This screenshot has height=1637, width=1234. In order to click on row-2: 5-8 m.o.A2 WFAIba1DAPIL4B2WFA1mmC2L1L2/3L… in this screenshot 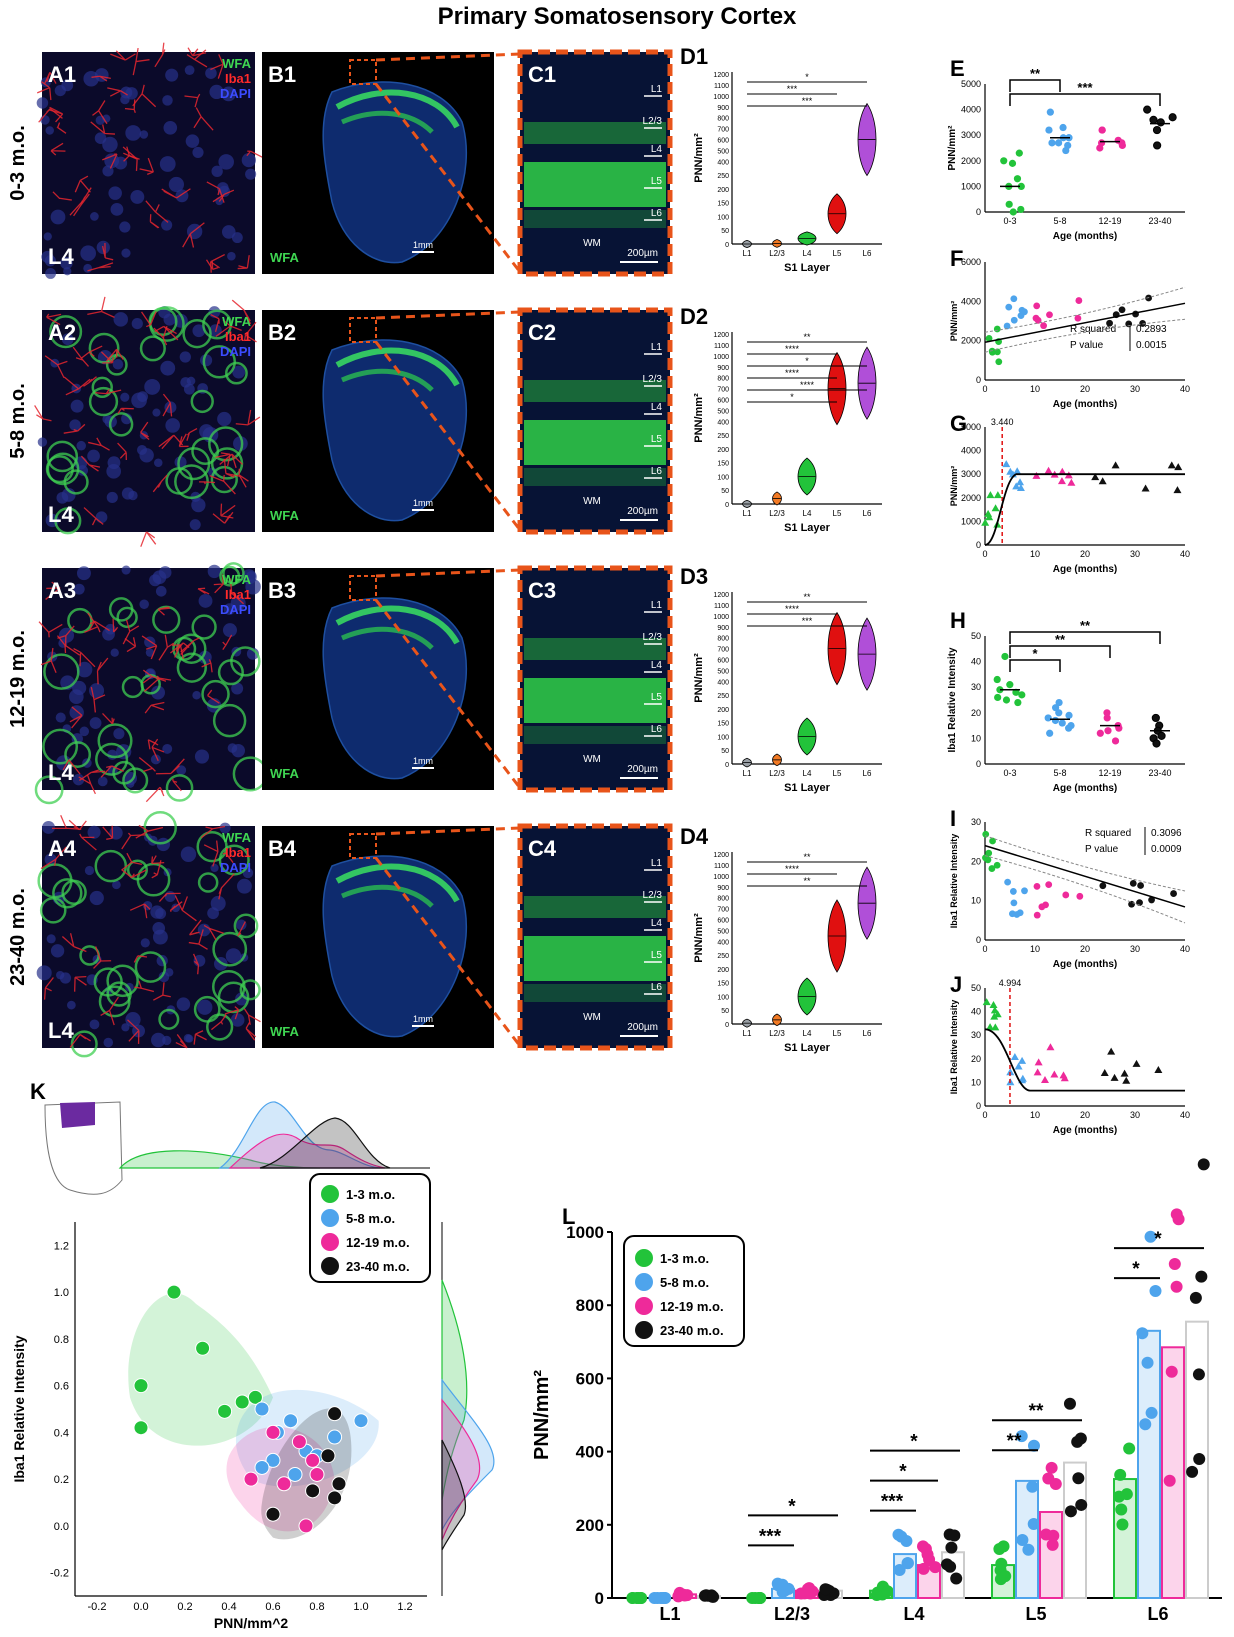, I will do `click(340, 421)`.